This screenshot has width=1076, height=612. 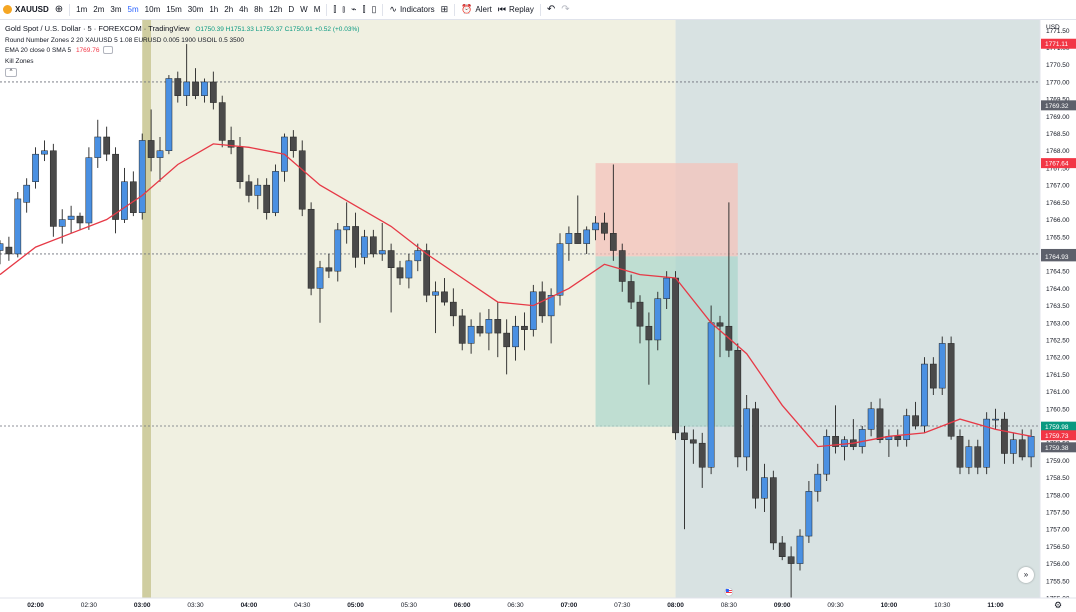 What do you see at coordinates (1058, 495) in the screenshot?
I see `y-tick-label: 1758.00` at bounding box center [1058, 495].